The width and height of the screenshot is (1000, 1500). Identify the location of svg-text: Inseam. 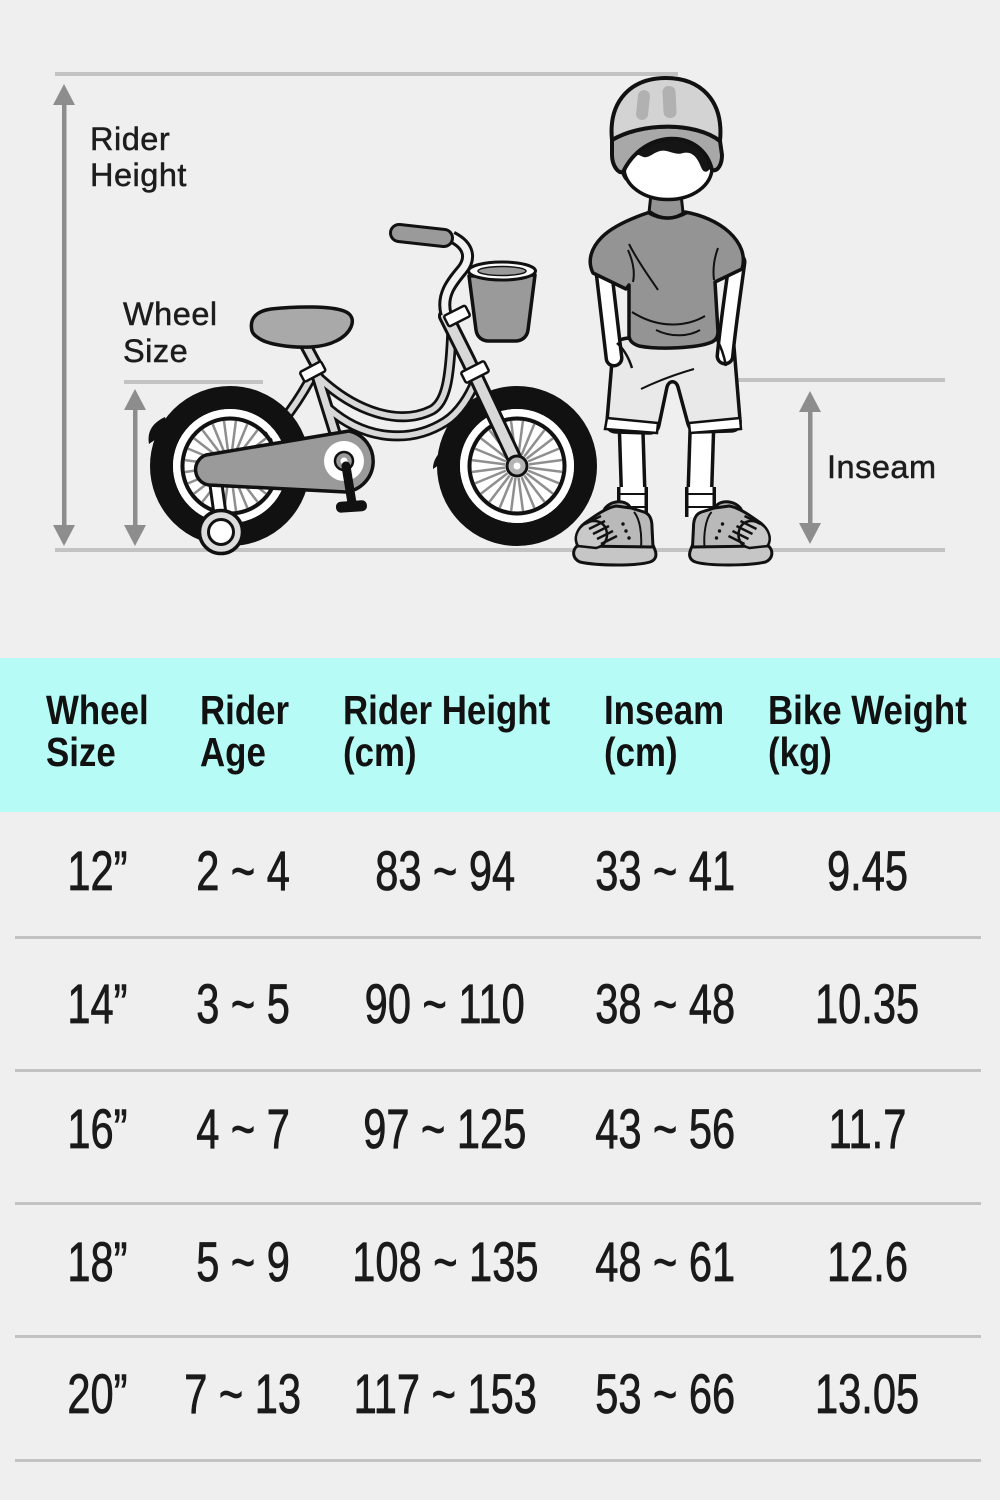
(882, 467).